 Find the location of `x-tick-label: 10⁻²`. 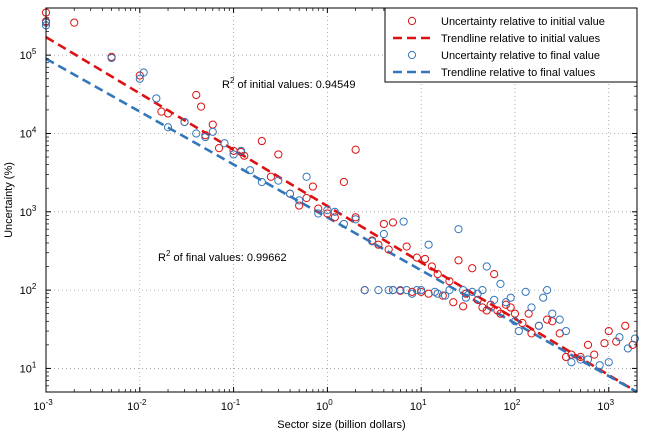

x-tick-label: 10⁻² is located at coordinates (137, 405).